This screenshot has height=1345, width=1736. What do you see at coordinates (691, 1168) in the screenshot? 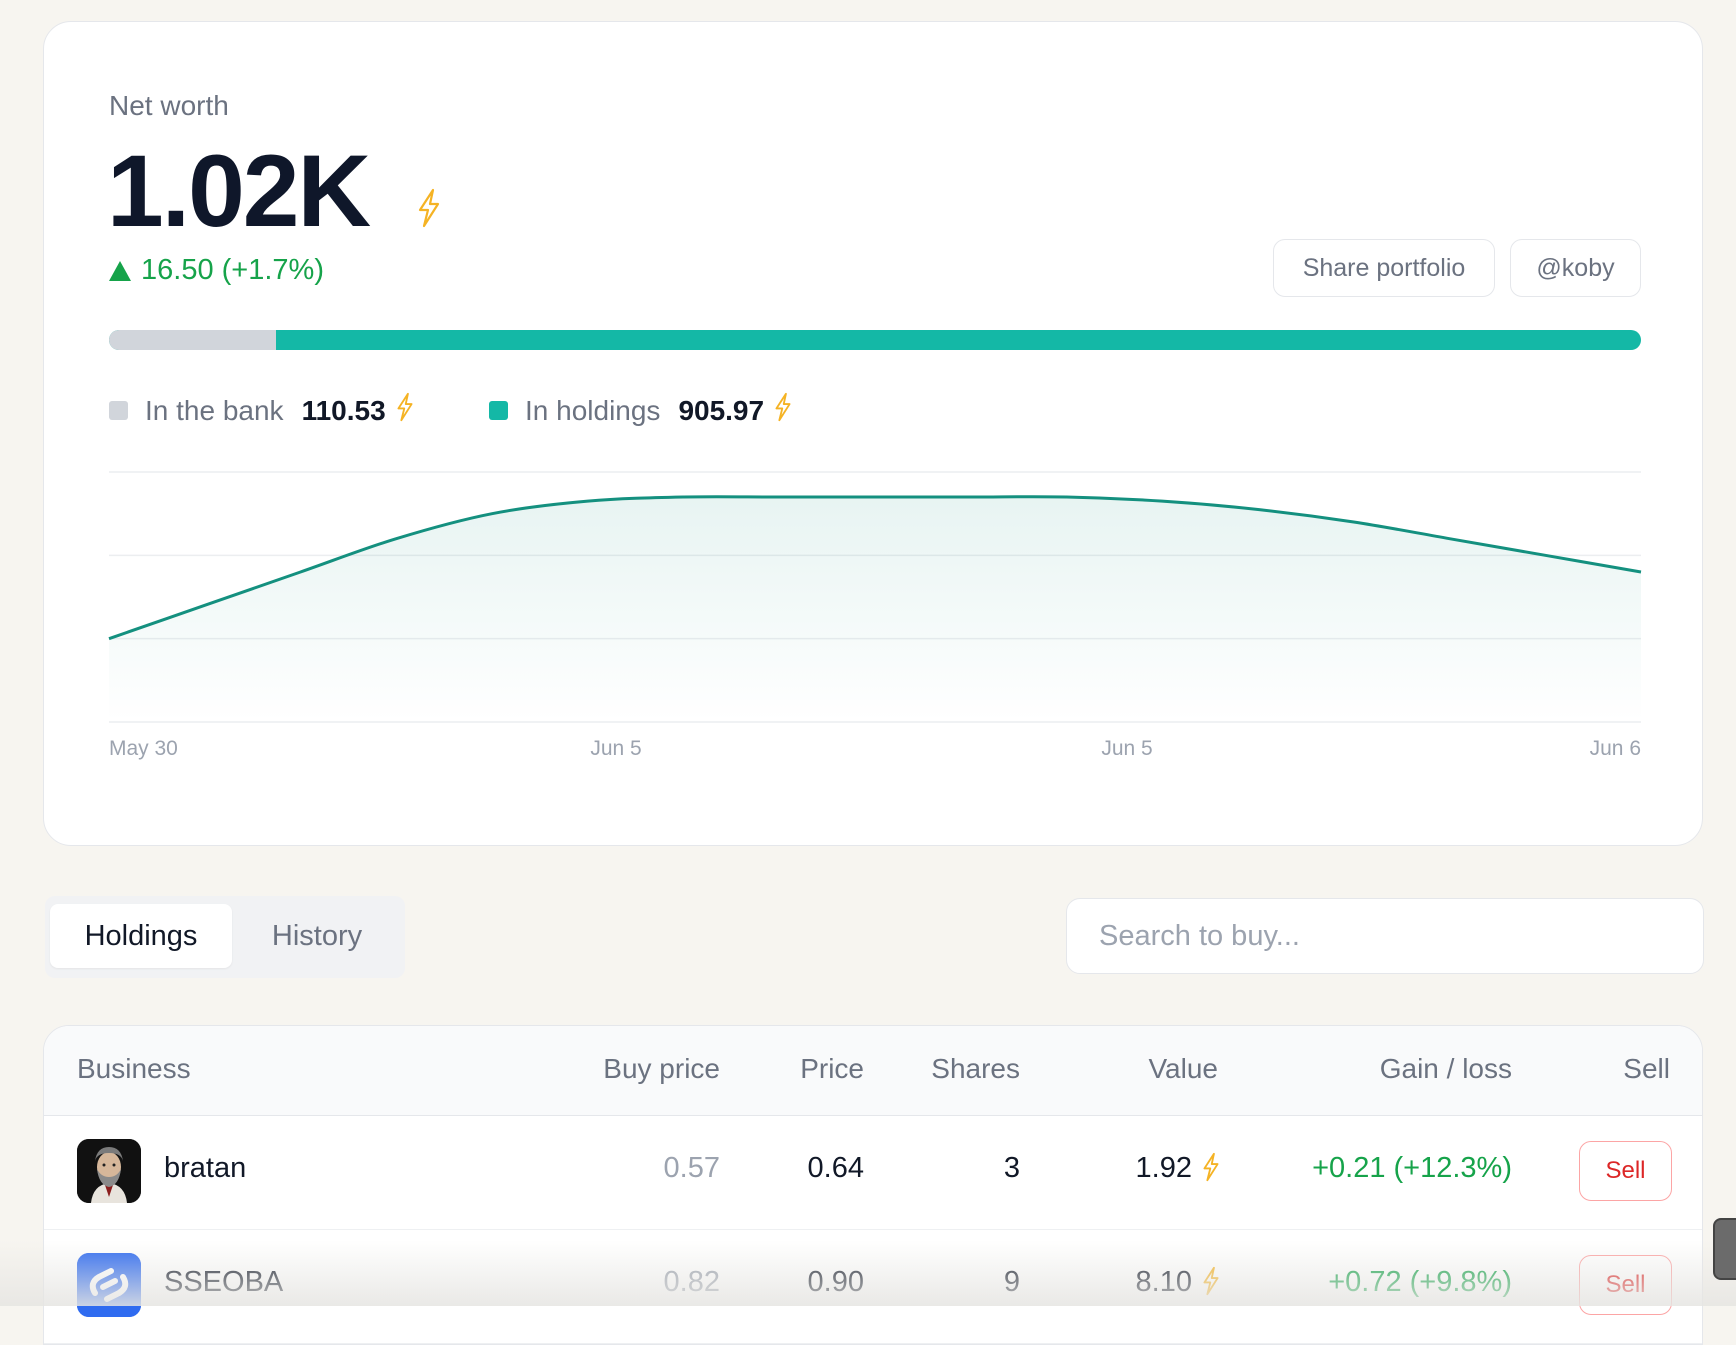
I see `buy-price: 0.57` at bounding box center [691, 1168].